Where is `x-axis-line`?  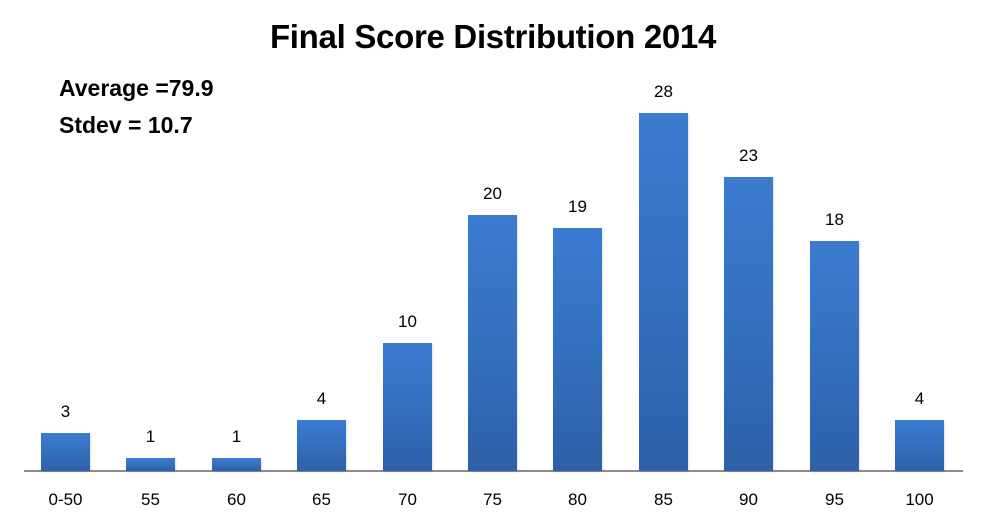 x-axis-line is located at coordinates (493, 471).